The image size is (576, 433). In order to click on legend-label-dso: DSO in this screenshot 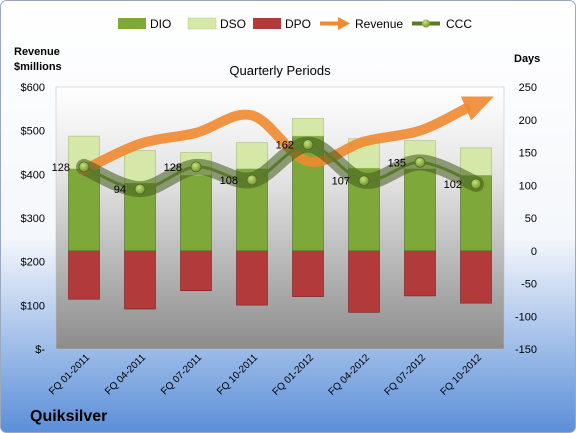, I will do `click(233, 24)`.